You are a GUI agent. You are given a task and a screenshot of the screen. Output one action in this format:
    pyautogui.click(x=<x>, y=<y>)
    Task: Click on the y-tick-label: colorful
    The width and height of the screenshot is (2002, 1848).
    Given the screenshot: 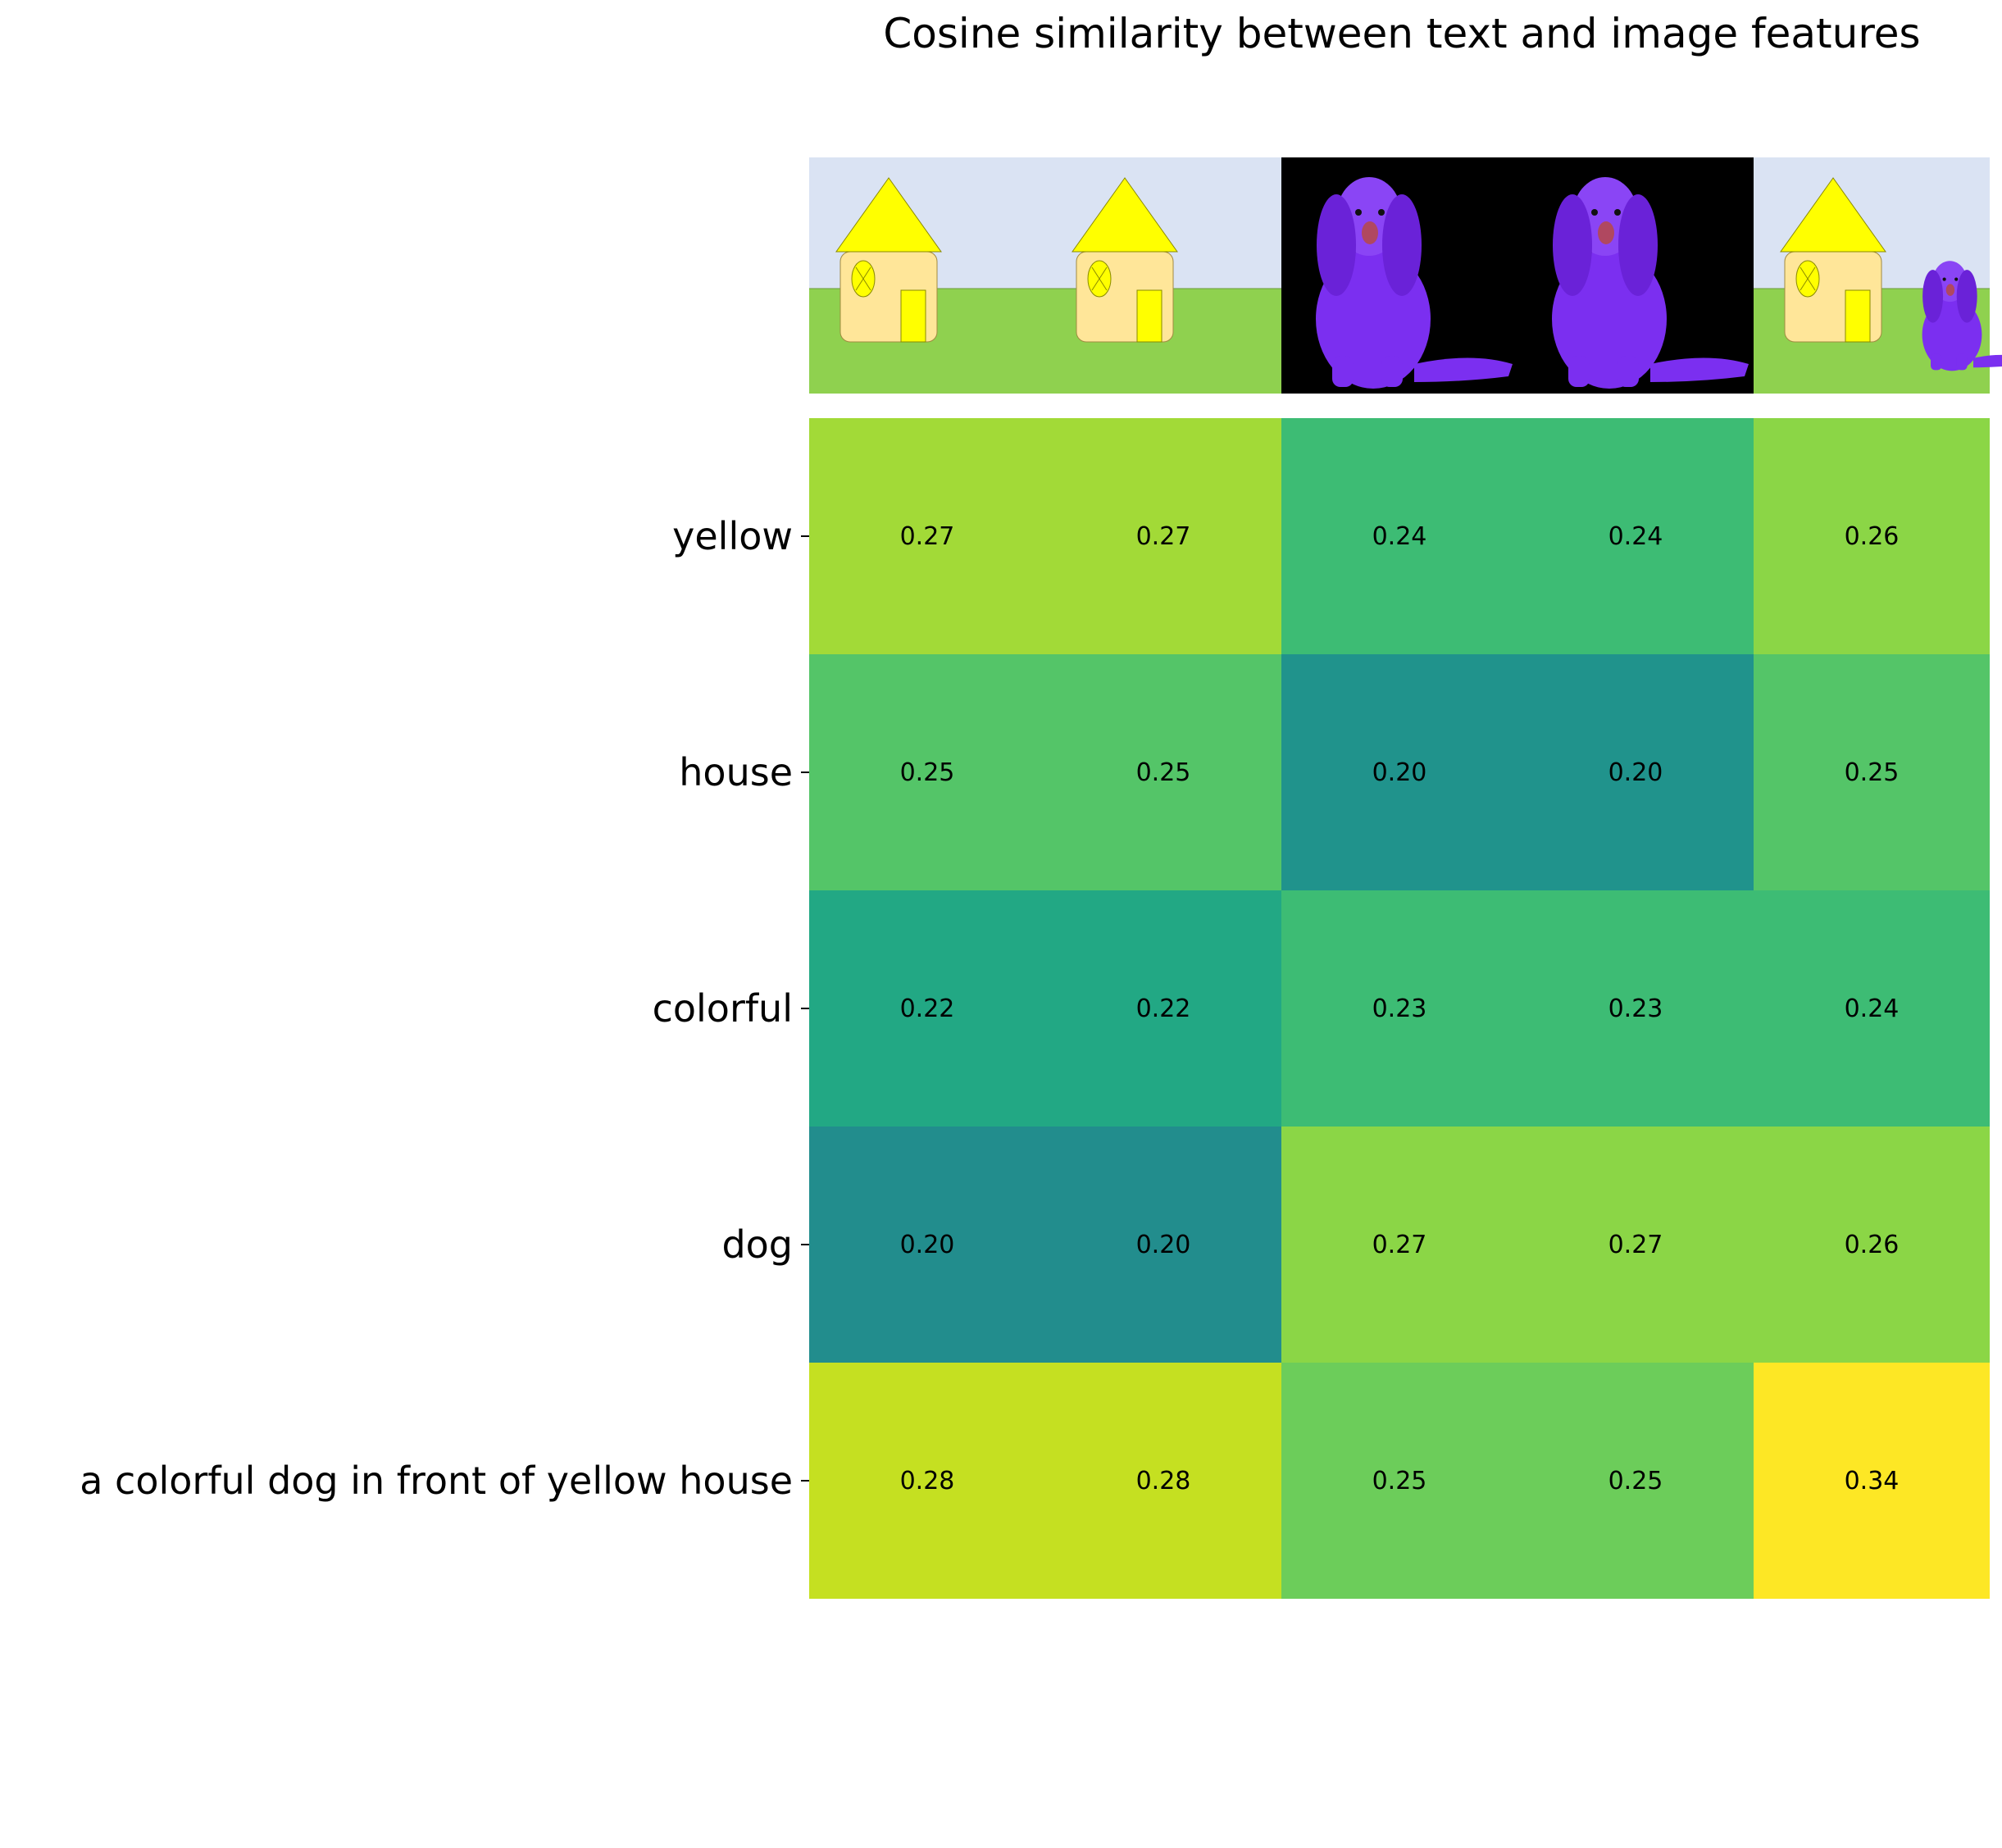 What is the action you would take?
    pyautogui.click(x=723, y=1008)
    